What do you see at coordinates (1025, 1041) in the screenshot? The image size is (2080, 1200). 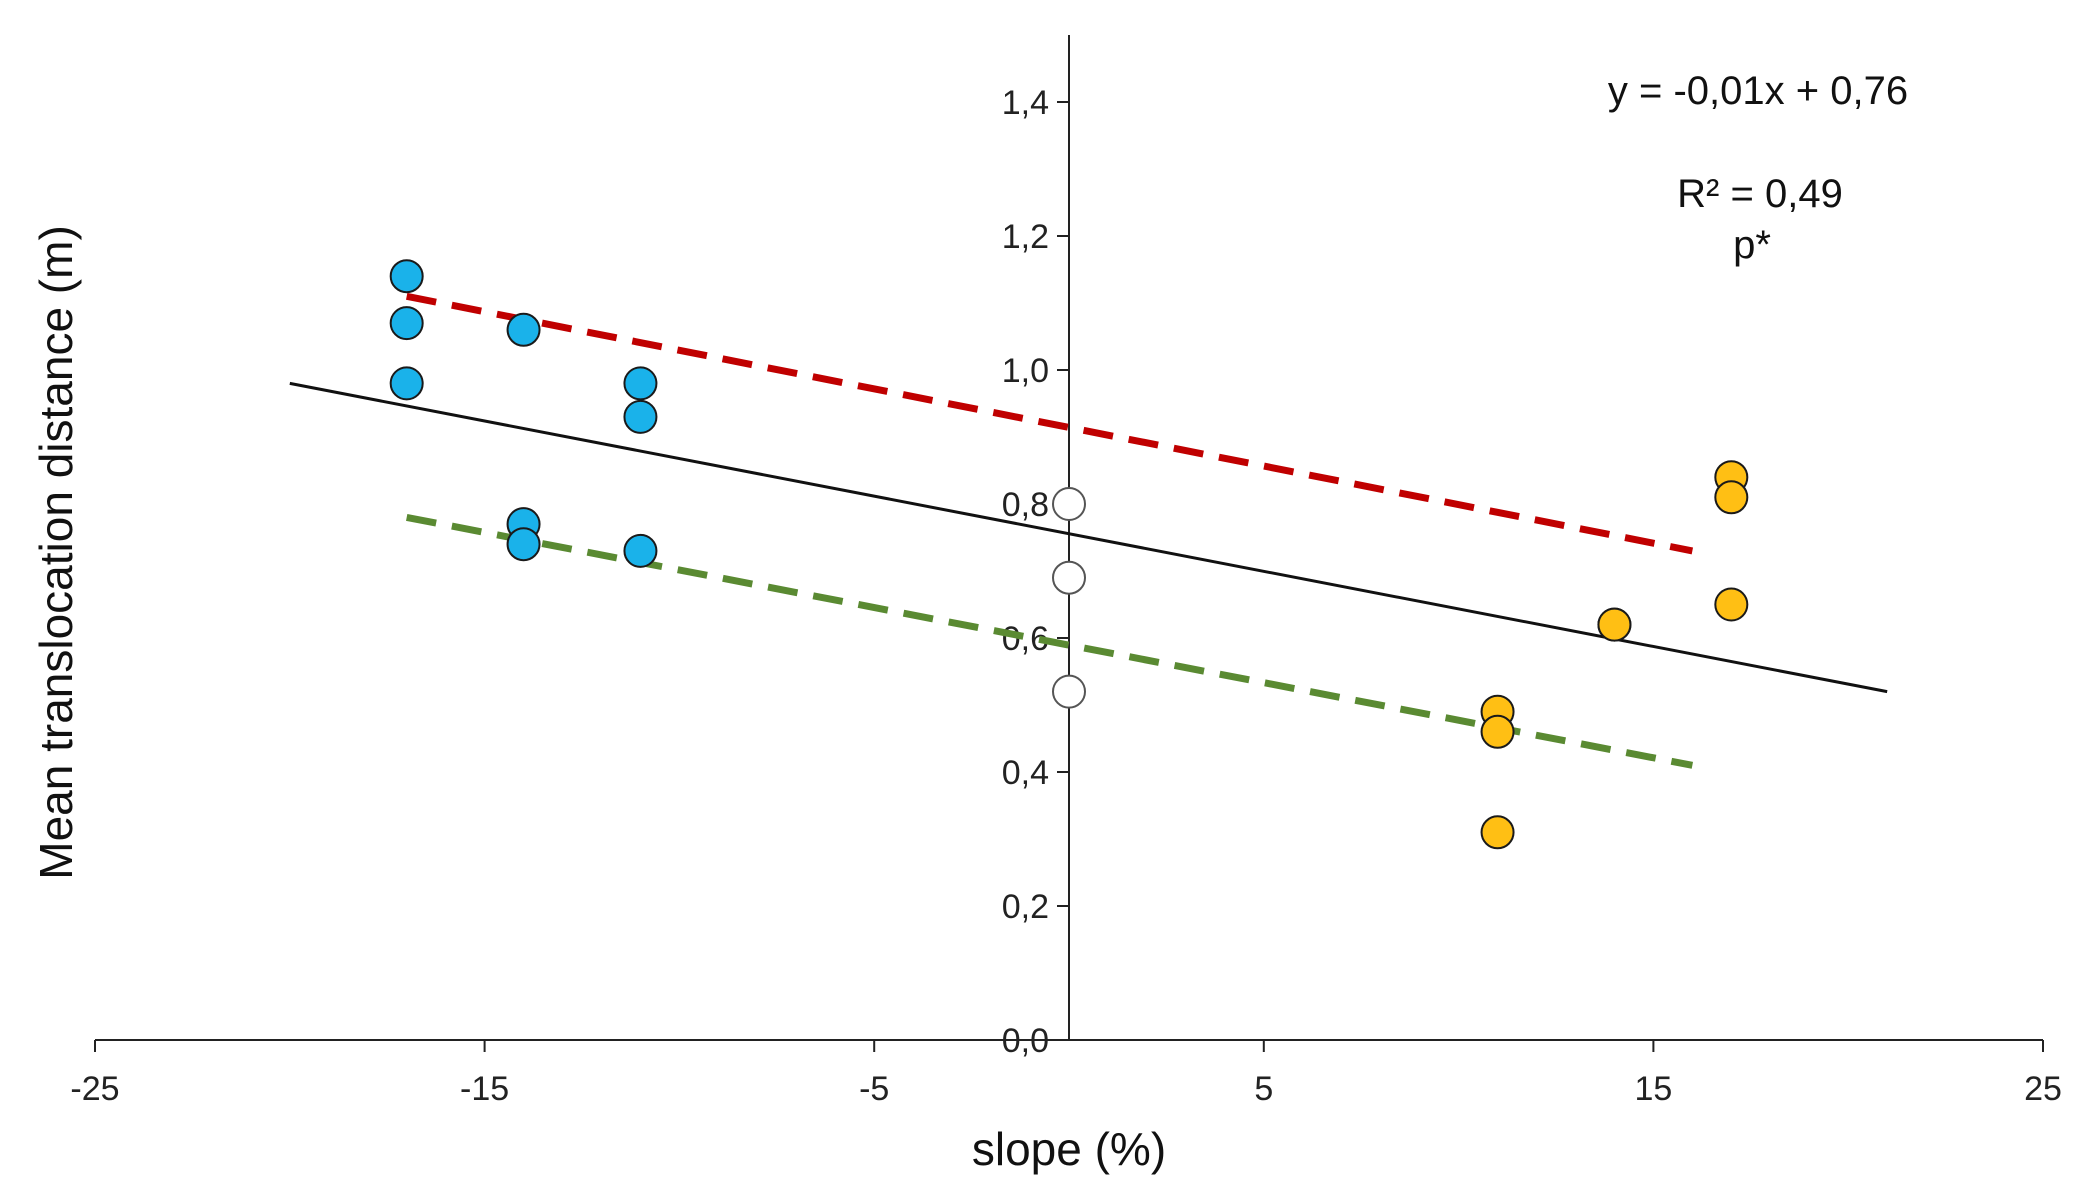 I see `y-tick-label: 0,0` at bounding box center [1025, 1041].